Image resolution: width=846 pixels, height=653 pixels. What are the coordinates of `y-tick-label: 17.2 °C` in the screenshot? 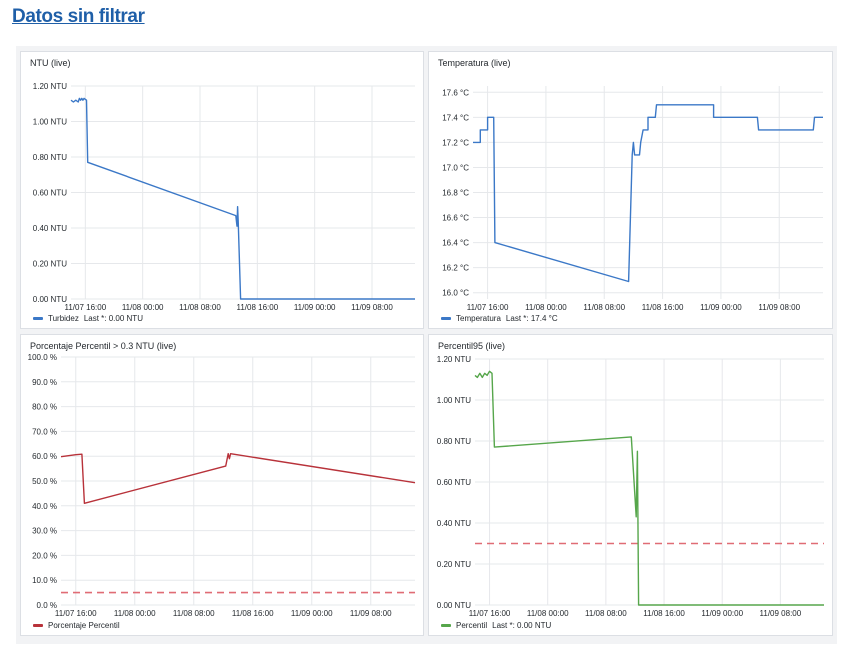 It's located at (455, 142).